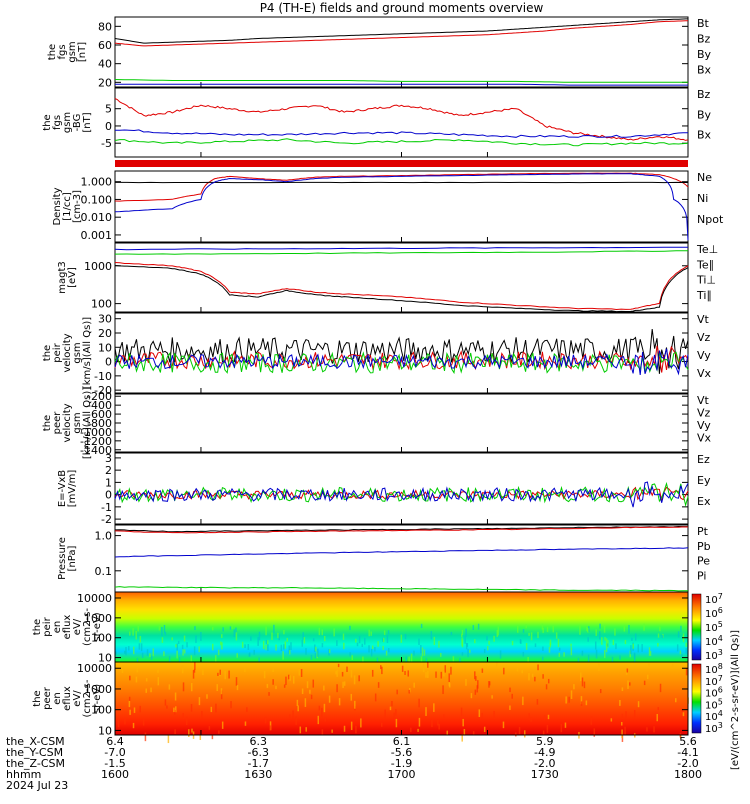 This screenshot has width=750, height=804. Describe the element at coordinates (97, 182) in the screenshot. I see `y-tick-label: 1.000` at that location.